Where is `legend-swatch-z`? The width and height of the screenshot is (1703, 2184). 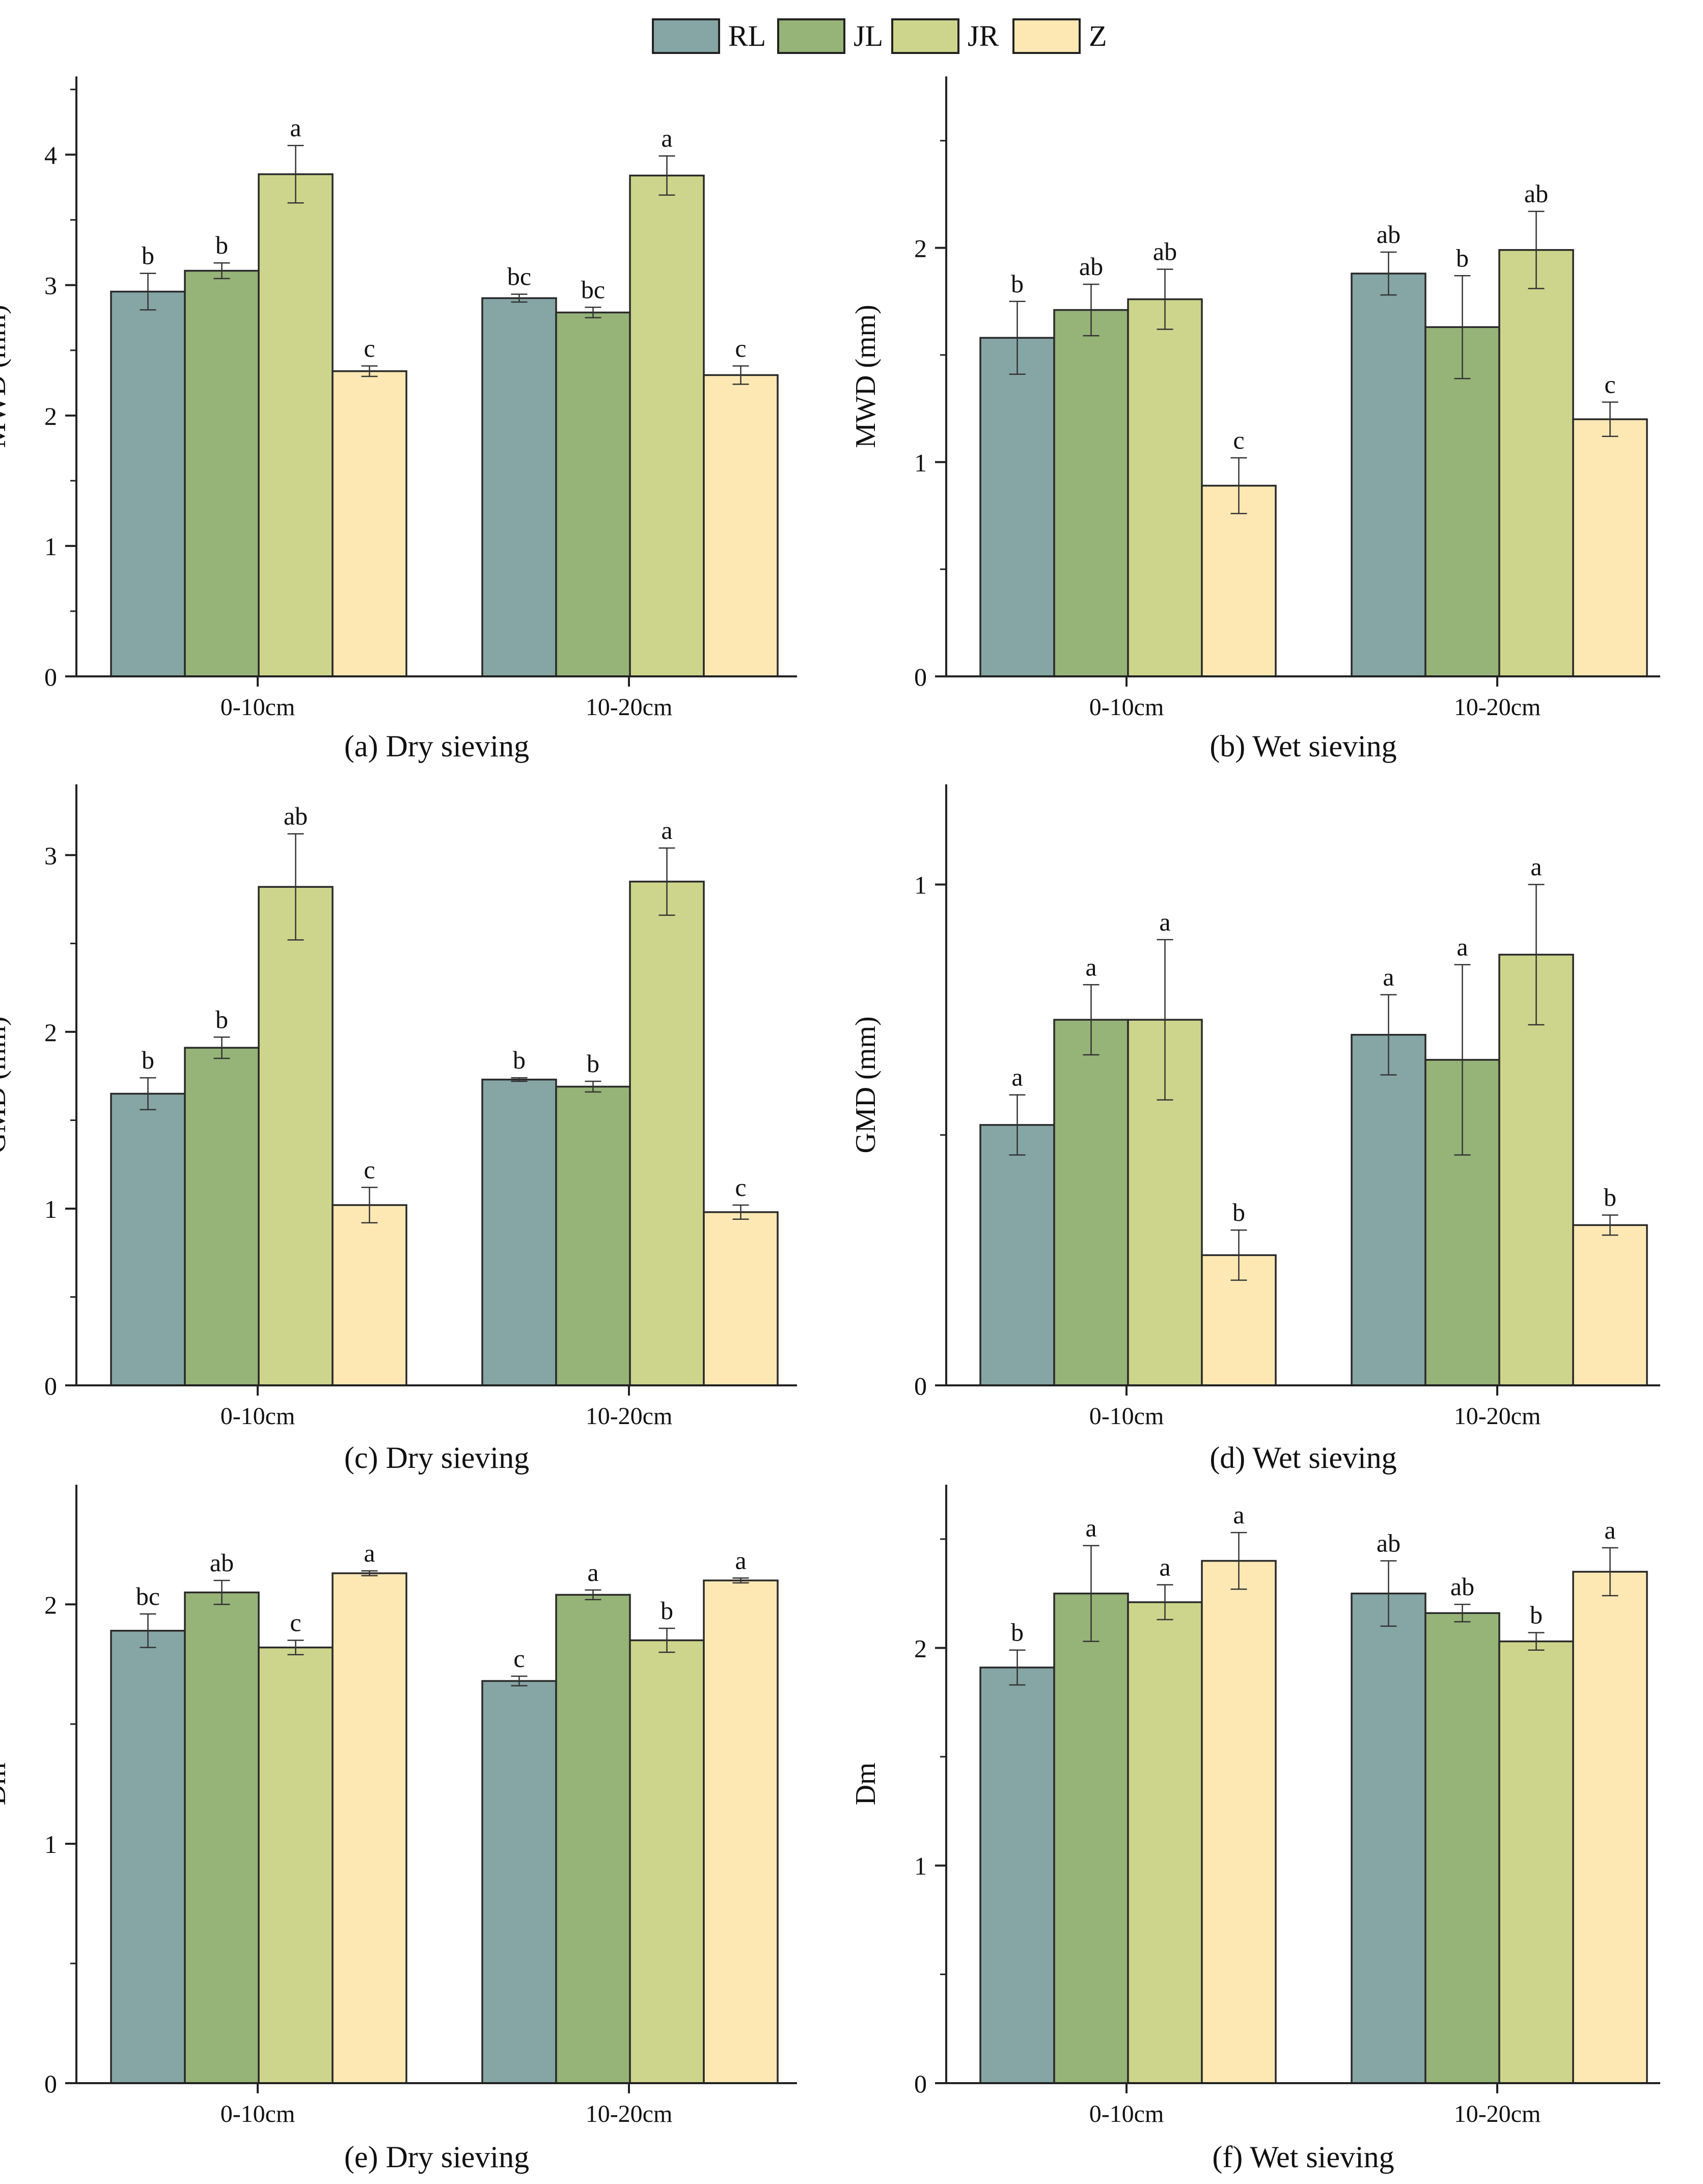
legend-swatch-z is located at coordinates (1046, 36).